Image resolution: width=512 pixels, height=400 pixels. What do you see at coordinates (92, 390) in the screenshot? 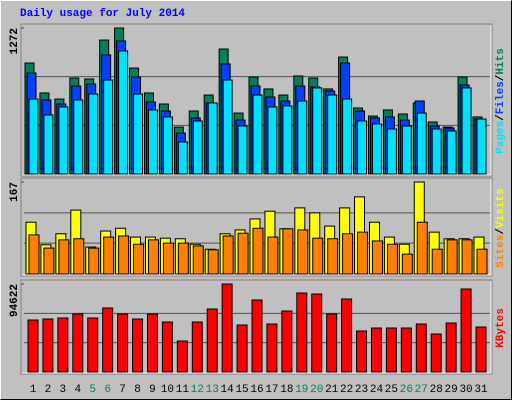
I see `x-tick-label: 5` at bounding box center [92, 390].